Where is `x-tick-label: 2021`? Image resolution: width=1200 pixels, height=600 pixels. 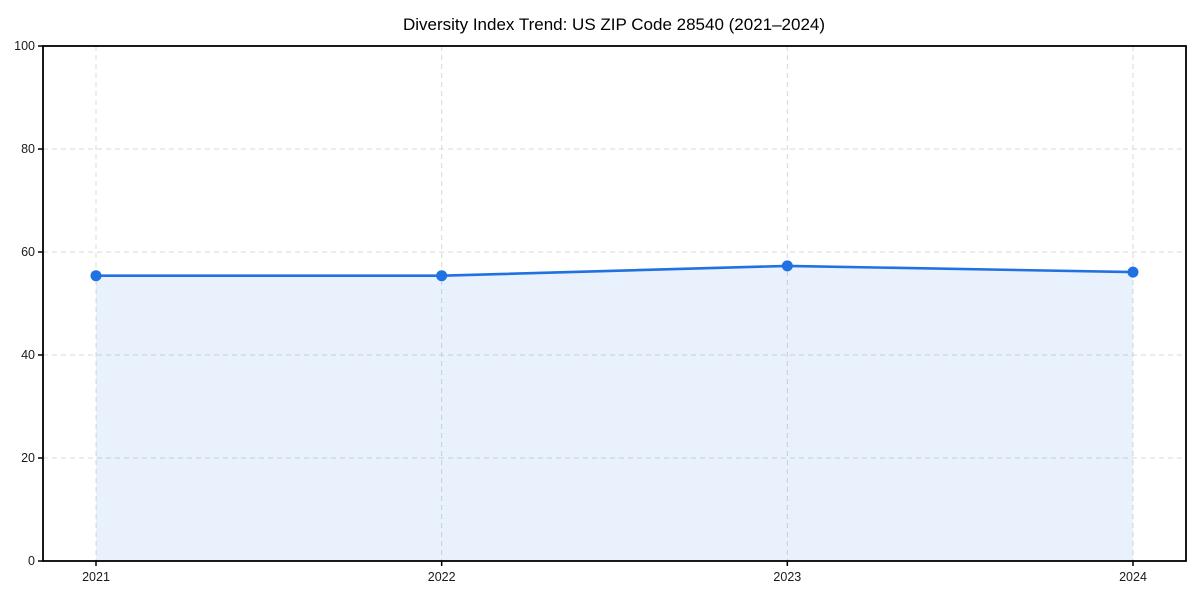
x-tick-label: 2021 is located at coordinates (96, 577).